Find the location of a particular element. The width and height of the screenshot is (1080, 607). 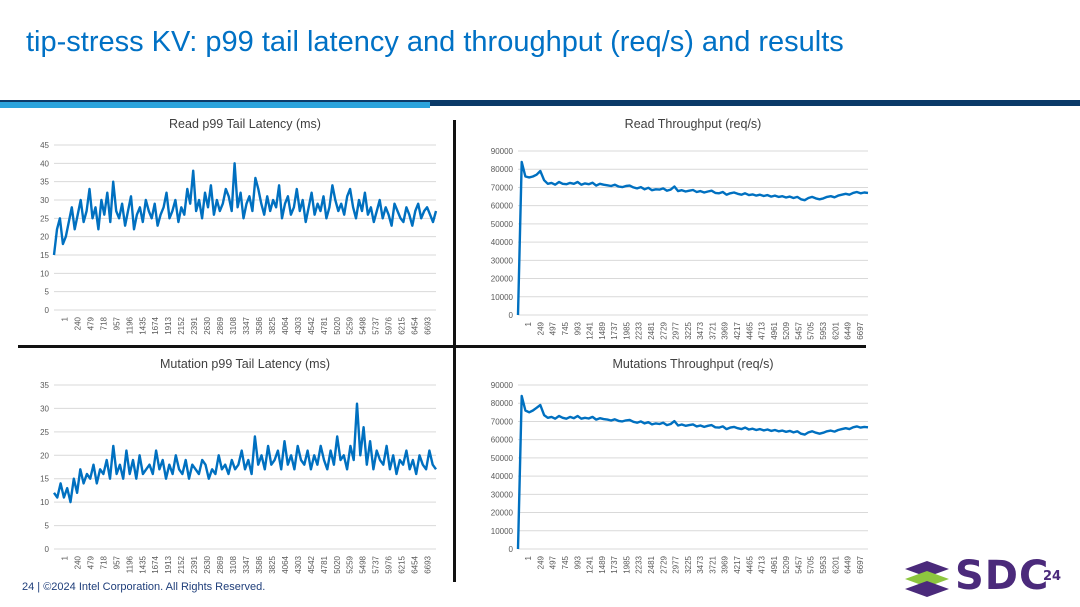

x-tick-label: 6697 is located at coordinates (860, 330).